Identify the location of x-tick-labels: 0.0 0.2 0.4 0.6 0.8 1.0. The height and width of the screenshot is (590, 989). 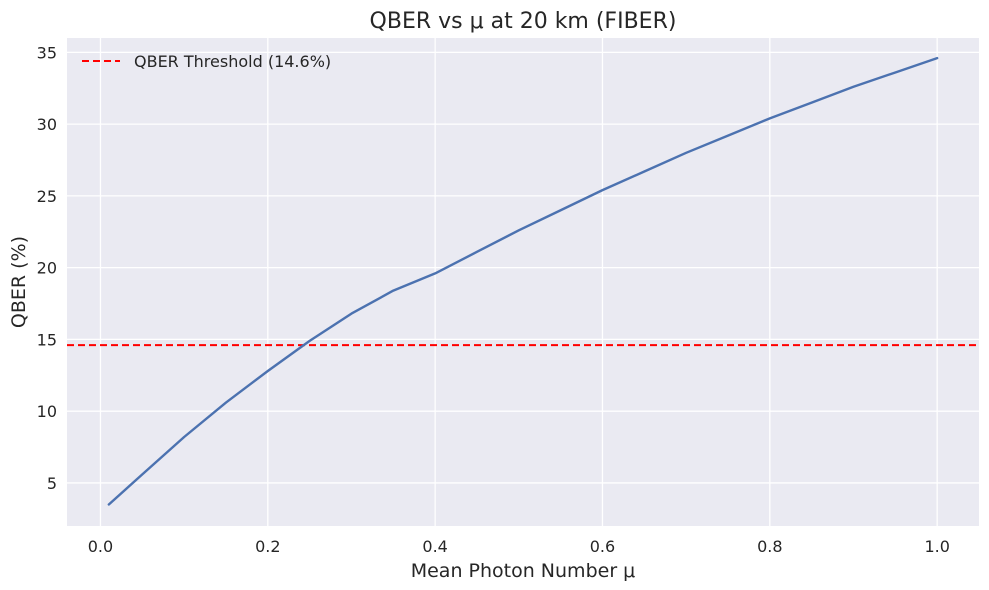
(519, 546).